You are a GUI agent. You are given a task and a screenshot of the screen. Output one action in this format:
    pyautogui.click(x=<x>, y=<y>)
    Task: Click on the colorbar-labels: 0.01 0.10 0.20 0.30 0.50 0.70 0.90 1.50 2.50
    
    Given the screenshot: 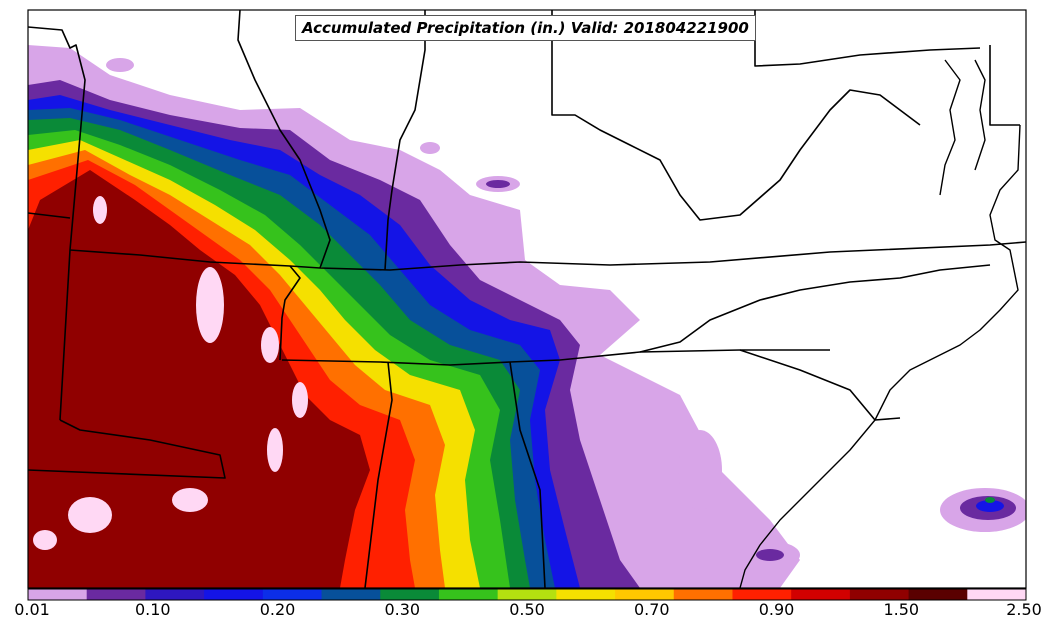 What is the action you would take?
    pyautogui.click(x=527, y=612)
    